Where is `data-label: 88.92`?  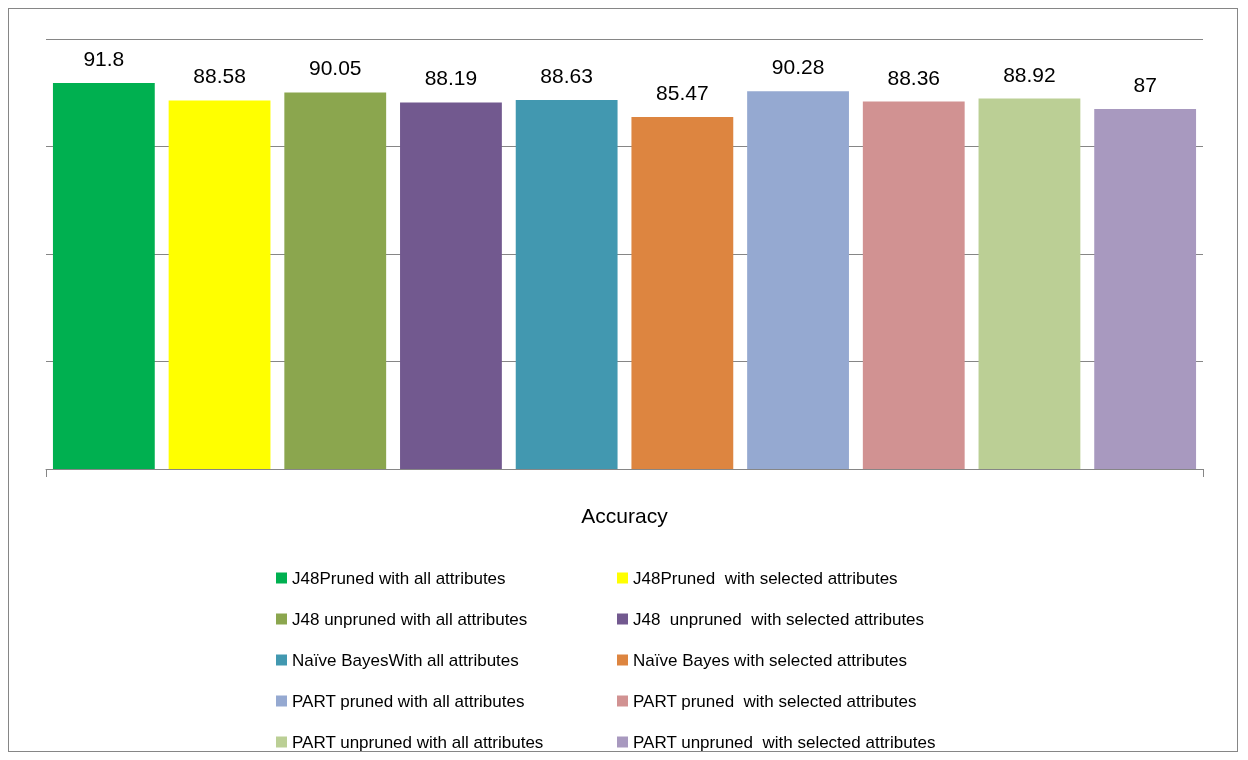
data-label: 88.92 is located at coordinates (1029, 74).